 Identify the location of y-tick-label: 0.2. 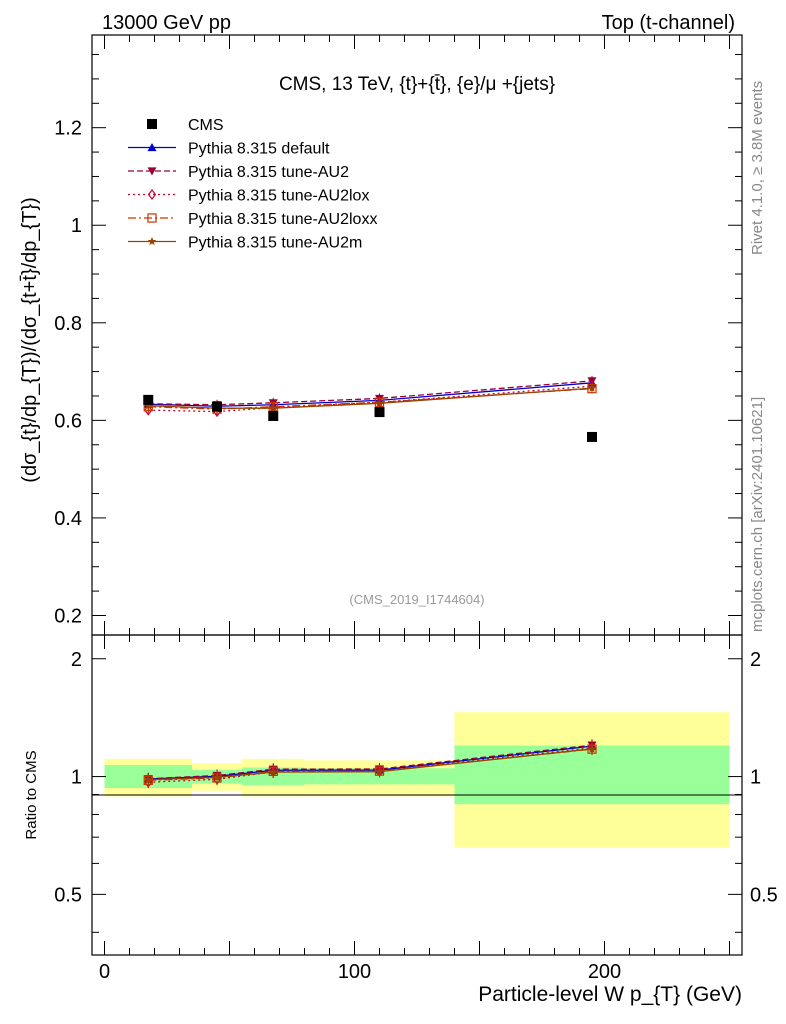
(68, 616).